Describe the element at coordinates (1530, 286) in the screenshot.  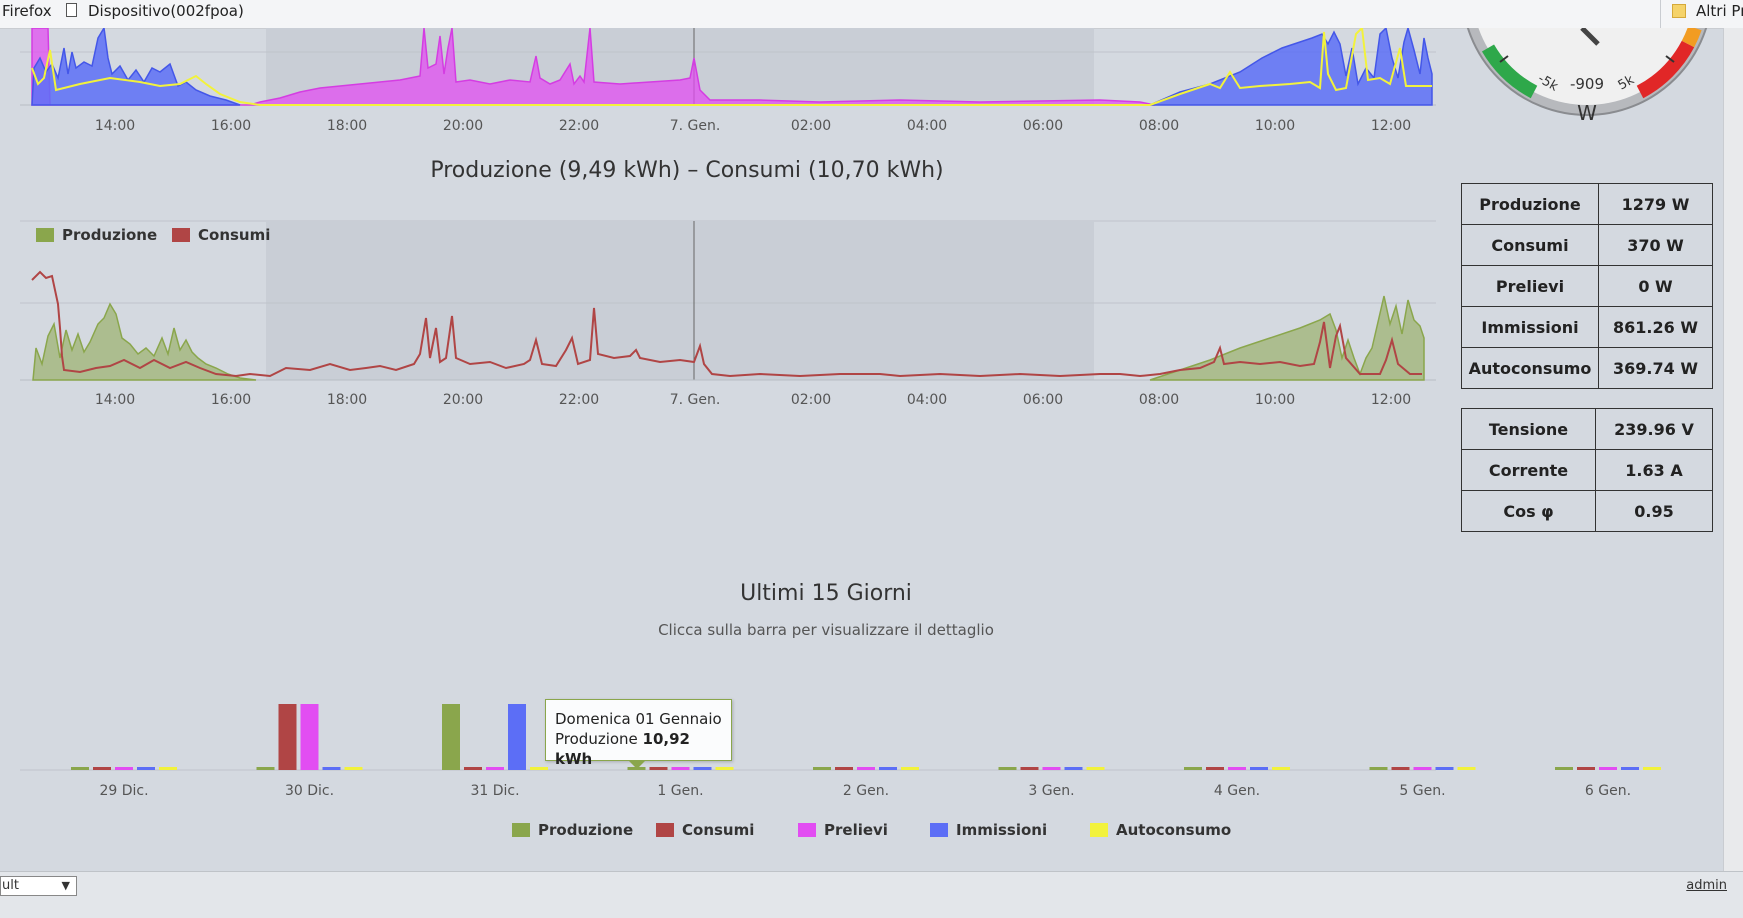
I see `table-label: Prelievi` at that location.